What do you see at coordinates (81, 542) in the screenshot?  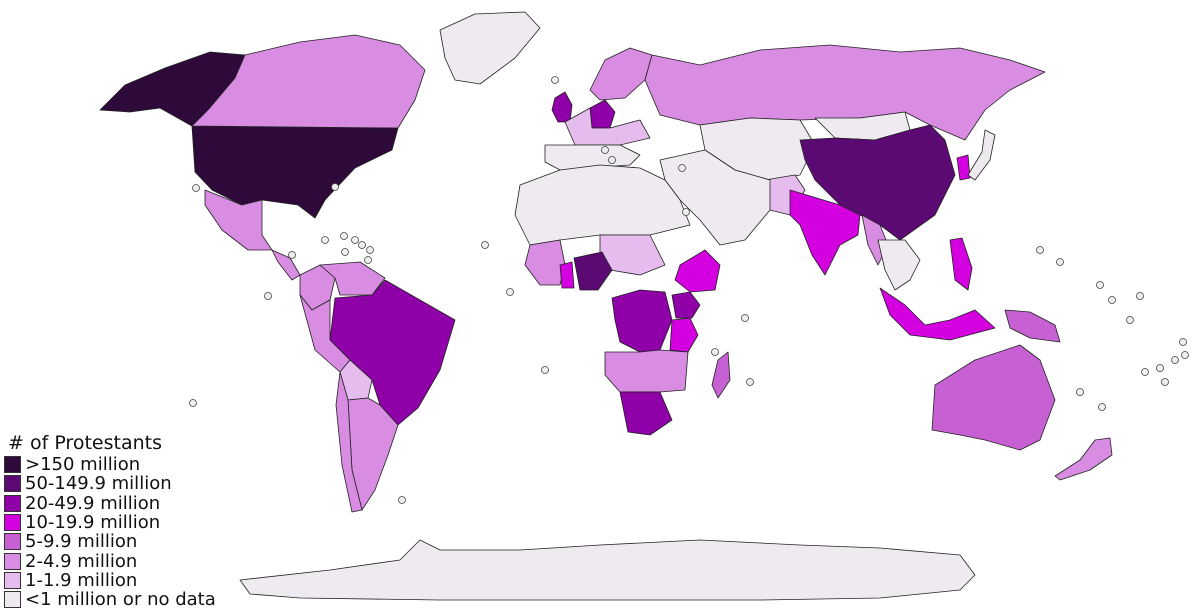 I see `legend-label: 5-9.9 million` at bounding box center [81, 542].